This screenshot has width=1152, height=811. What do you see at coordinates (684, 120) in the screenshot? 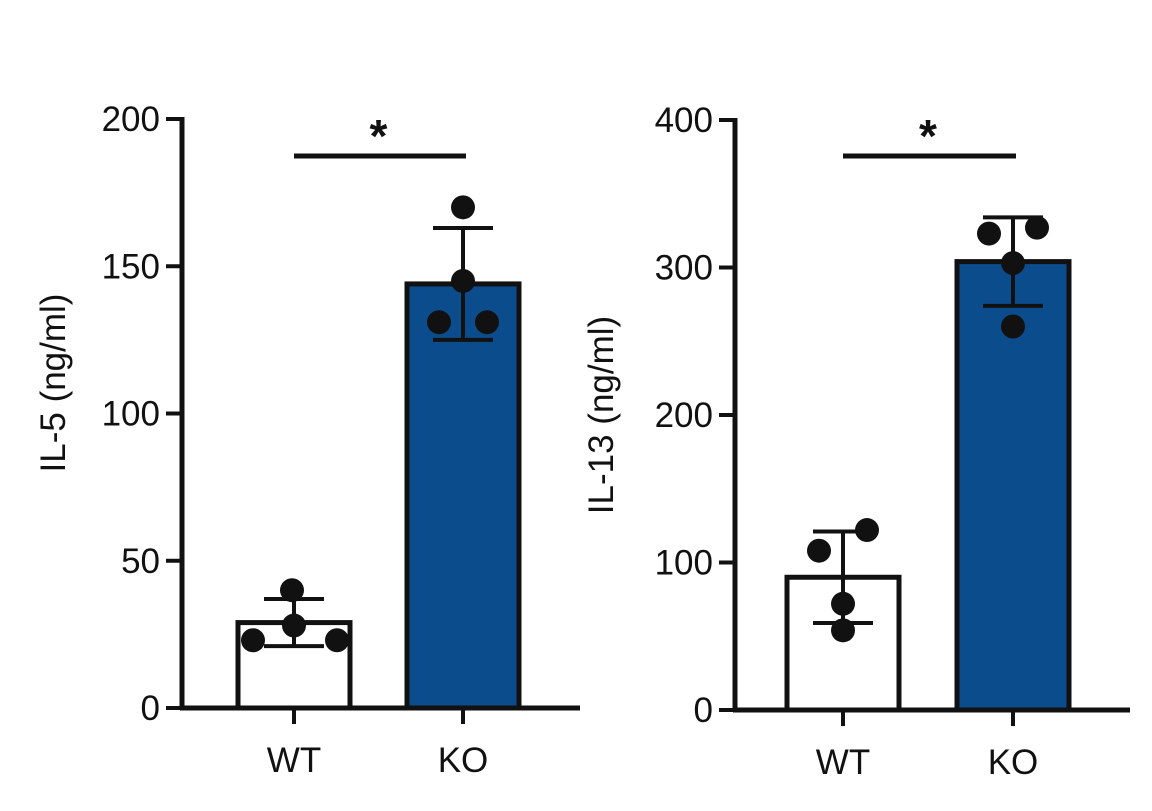
I see `il13-y-tick-label: 400` at bounding box center [684, 120].